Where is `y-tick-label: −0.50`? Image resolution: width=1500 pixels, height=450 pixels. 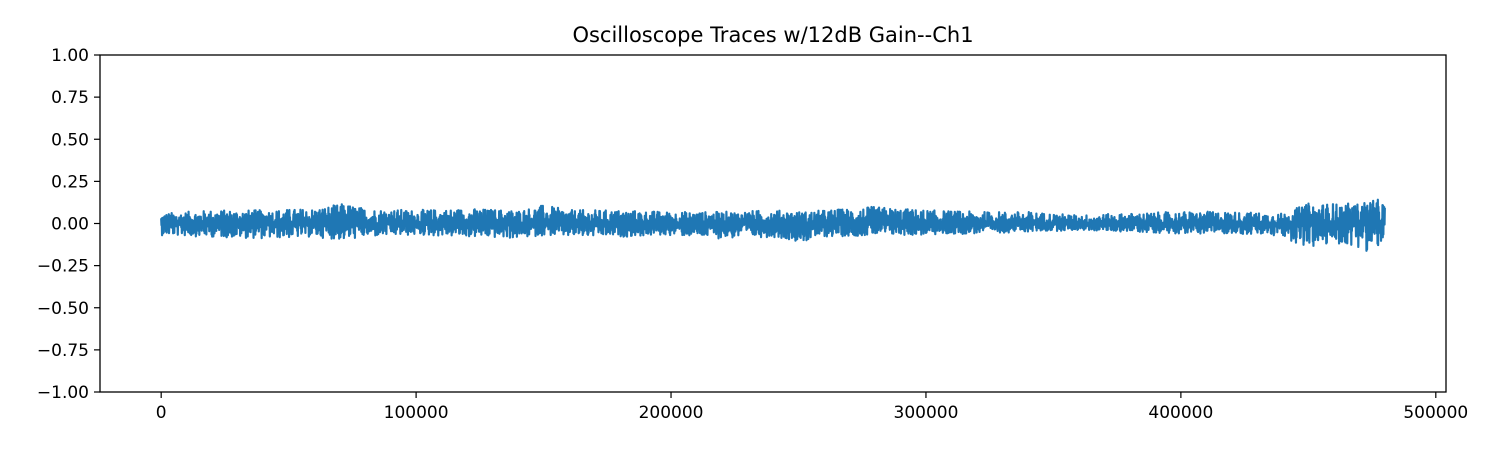
y-tick-label: −0.50 is located at coordinates (63, 309).